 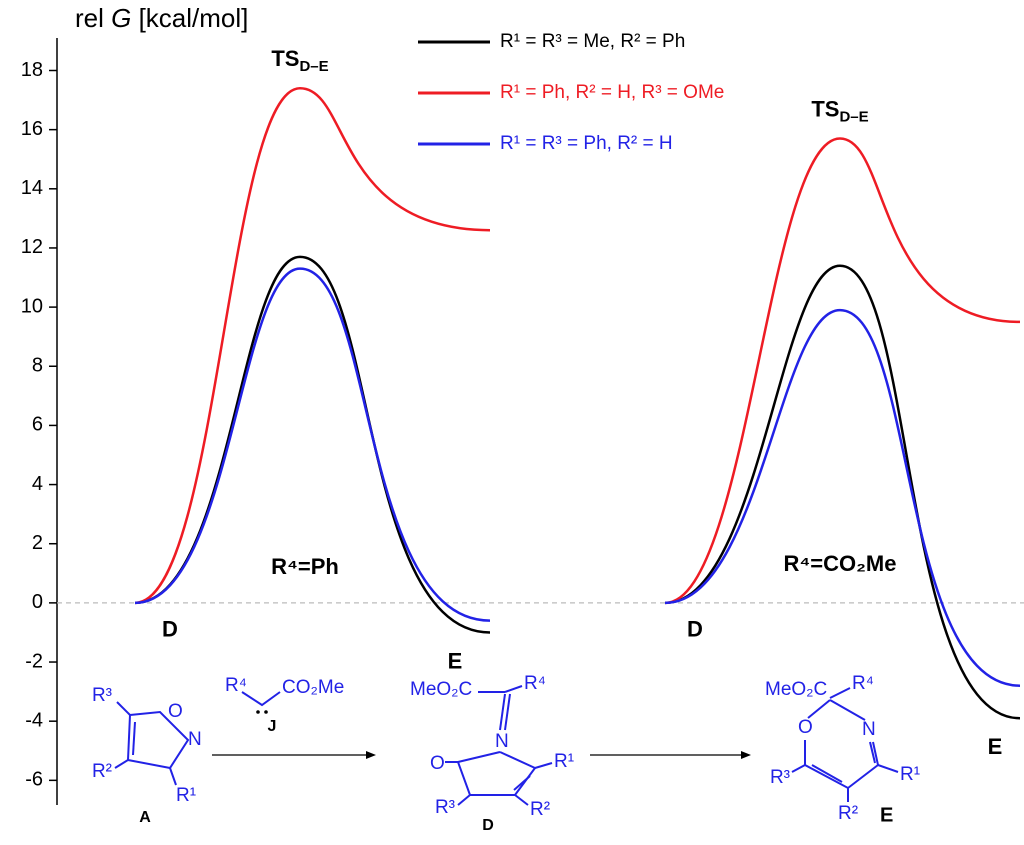 I want to click on y-tick-label: 2, so click(x=37, y=543).